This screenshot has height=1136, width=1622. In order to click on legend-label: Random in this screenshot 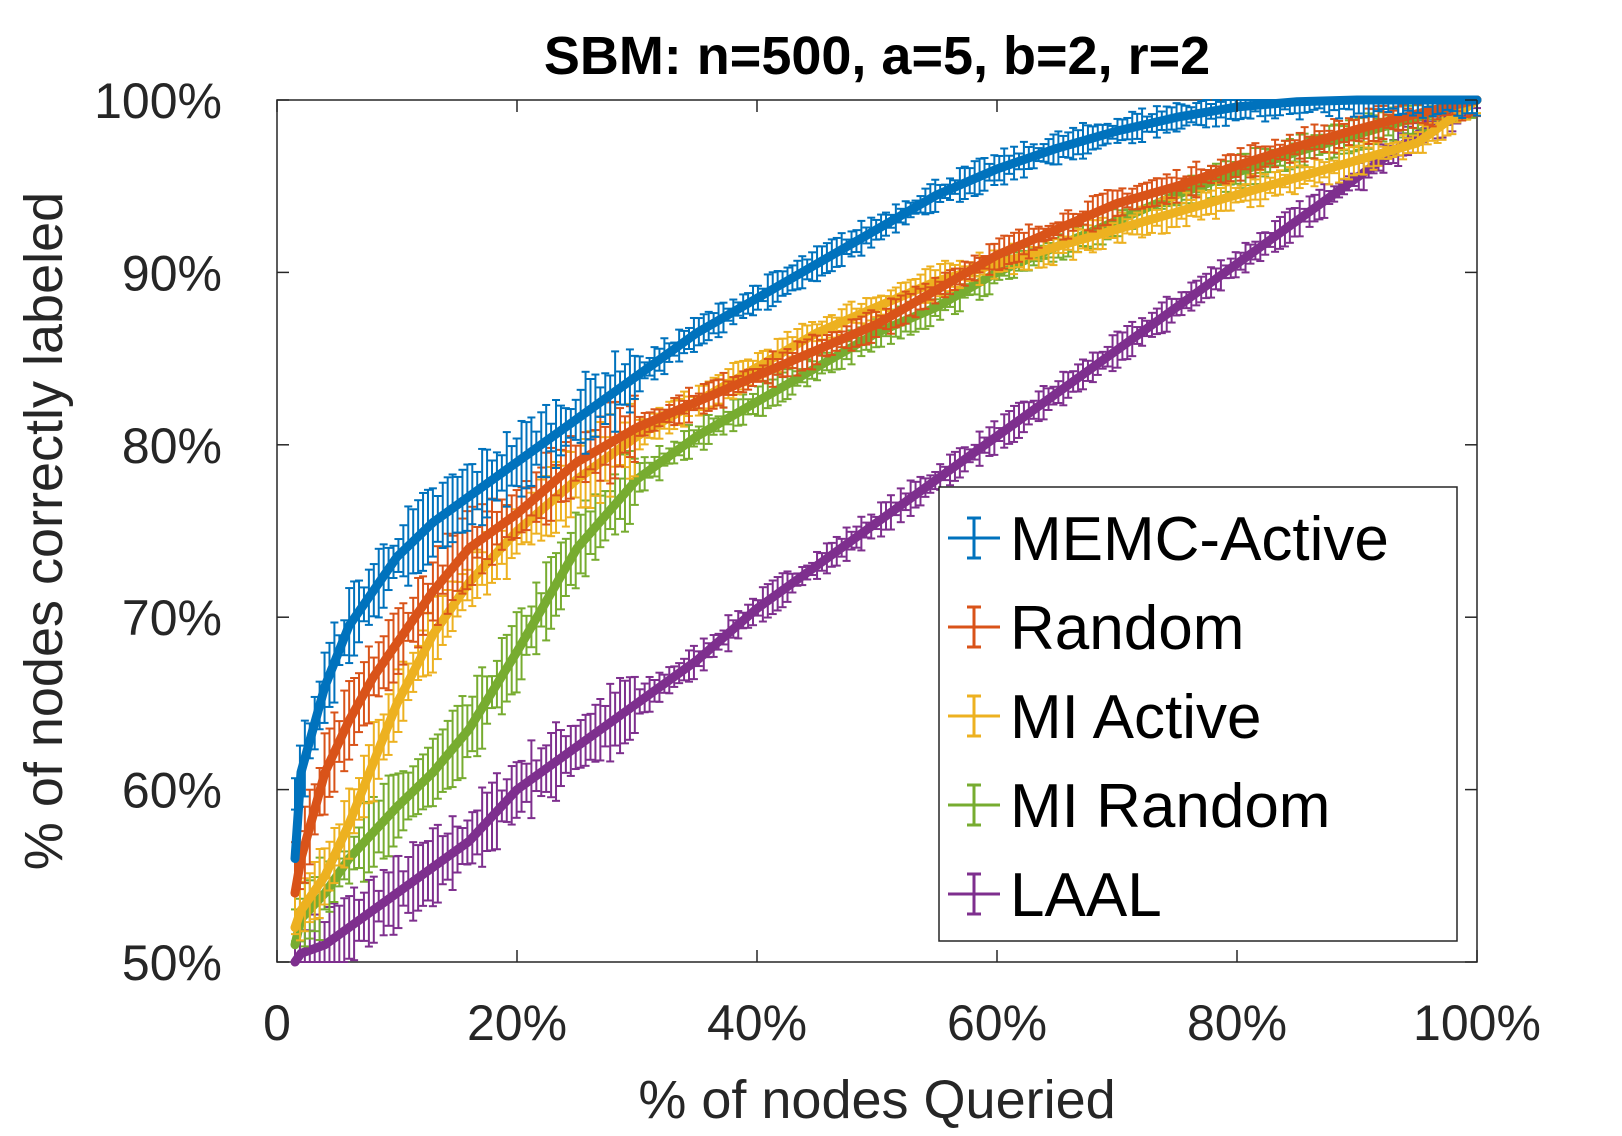, I will do `click(1127, 628)`.